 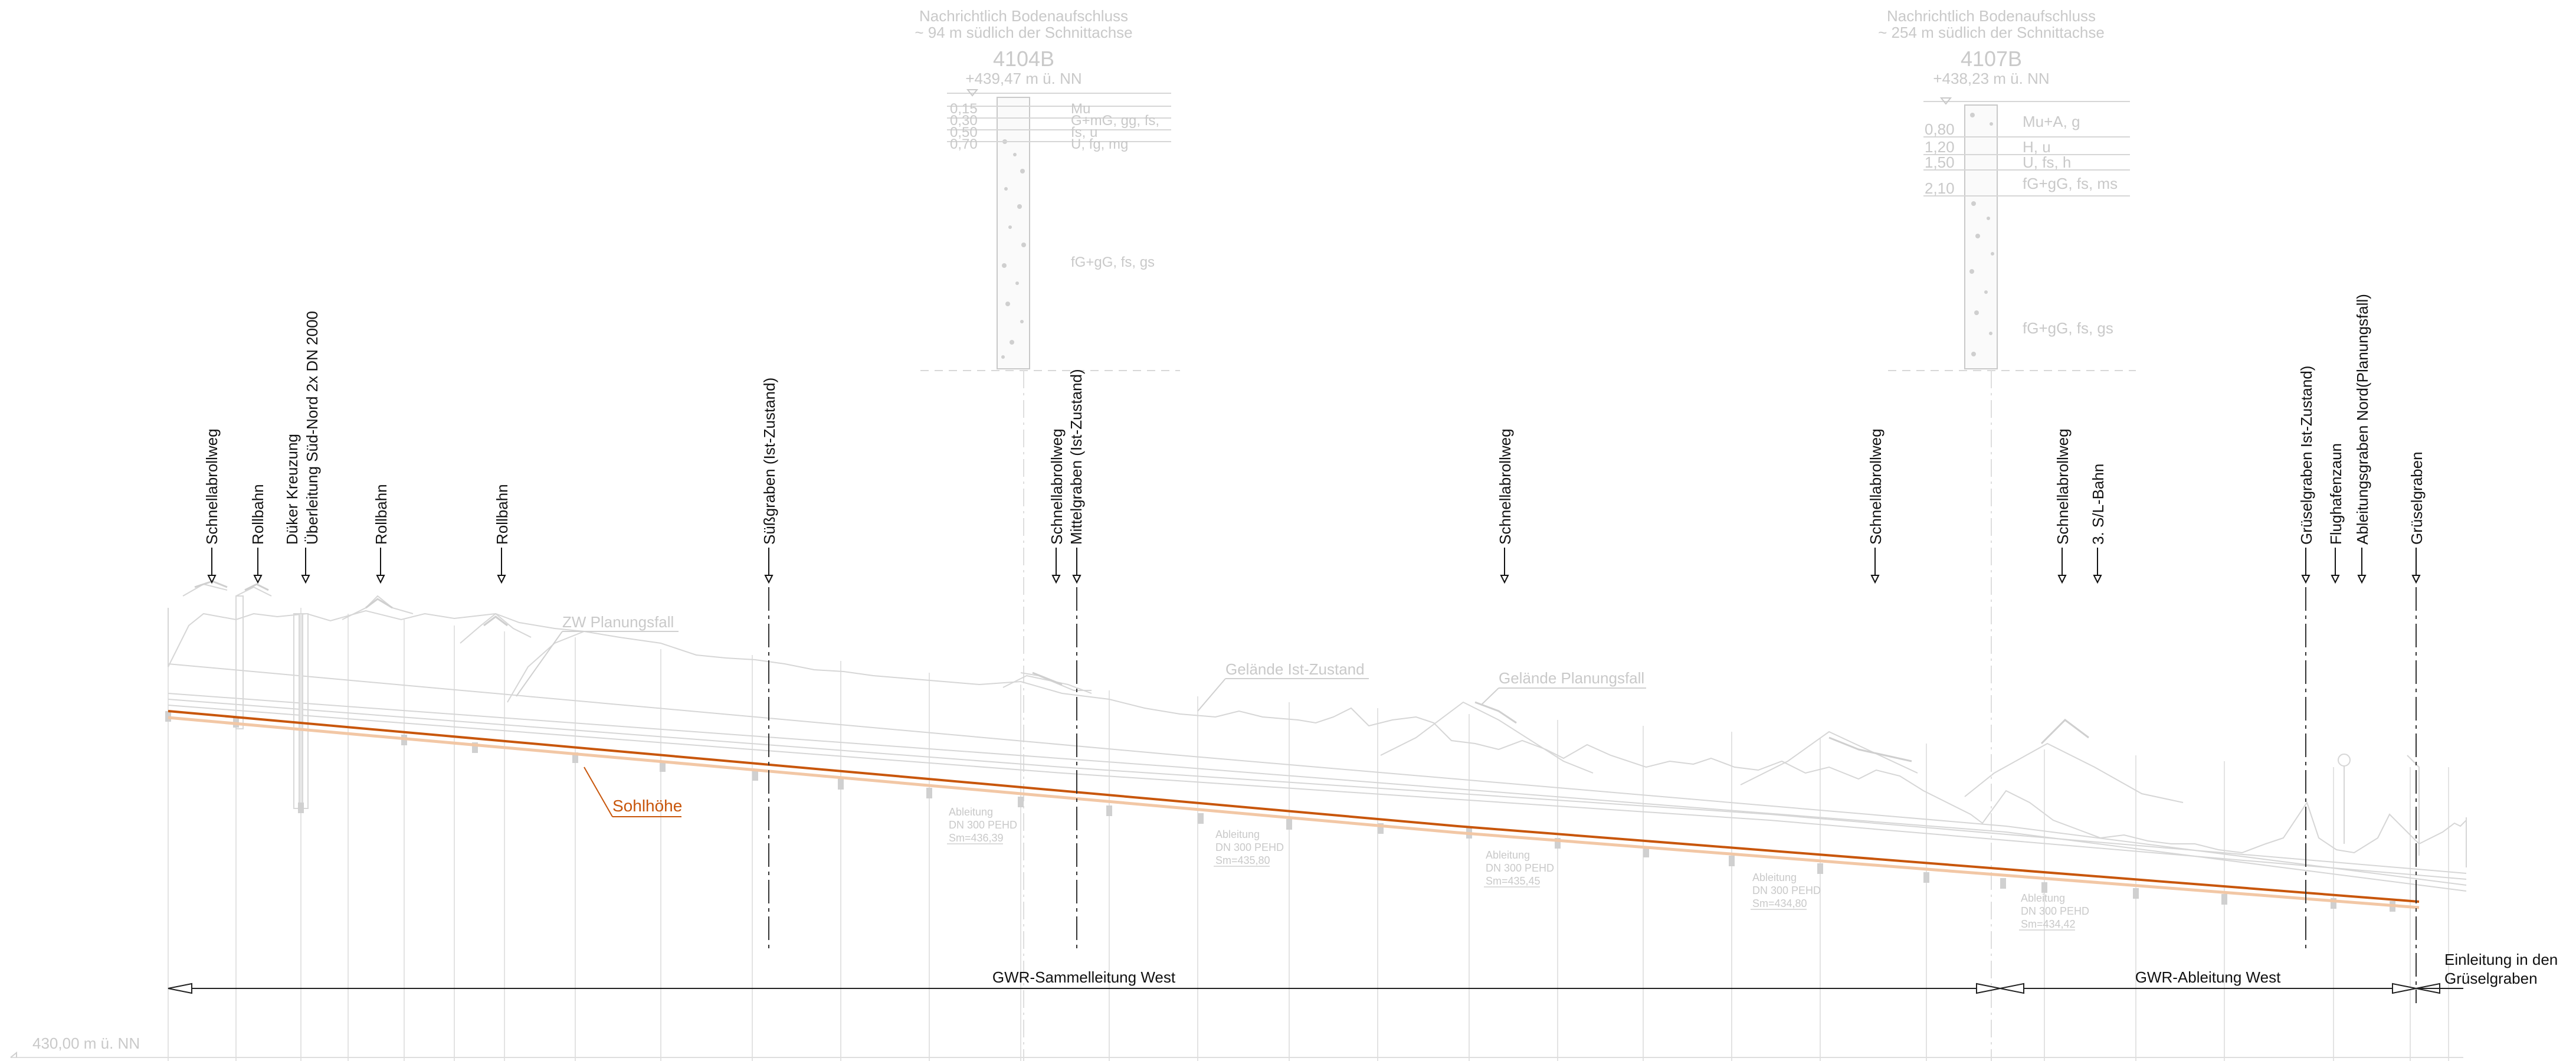 What do you see at coordinates (1940, 162) in the screenshot?
I see `layer-depth: 1,50` at bounding box center [1940, 162].